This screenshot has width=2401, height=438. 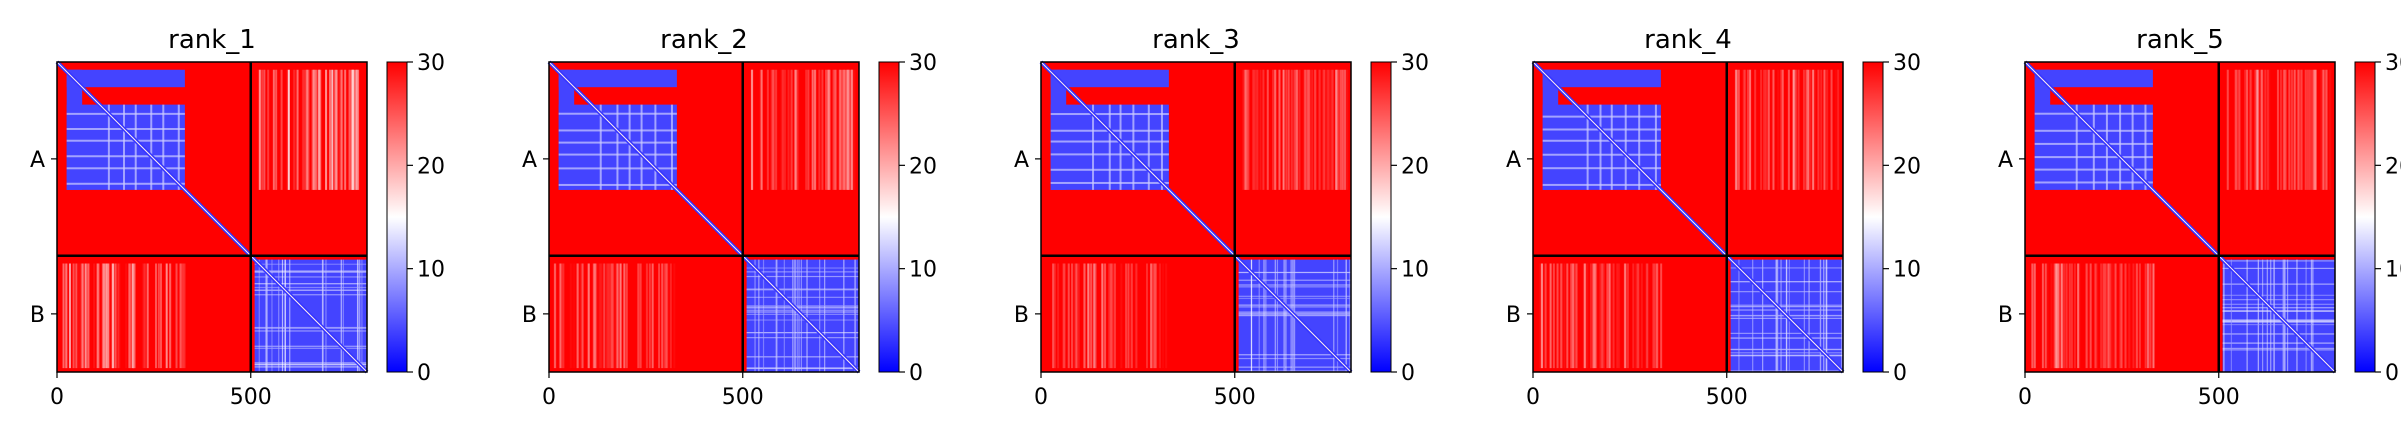 I want to click on diagonal-highlight, so click(x=1688, y=217).